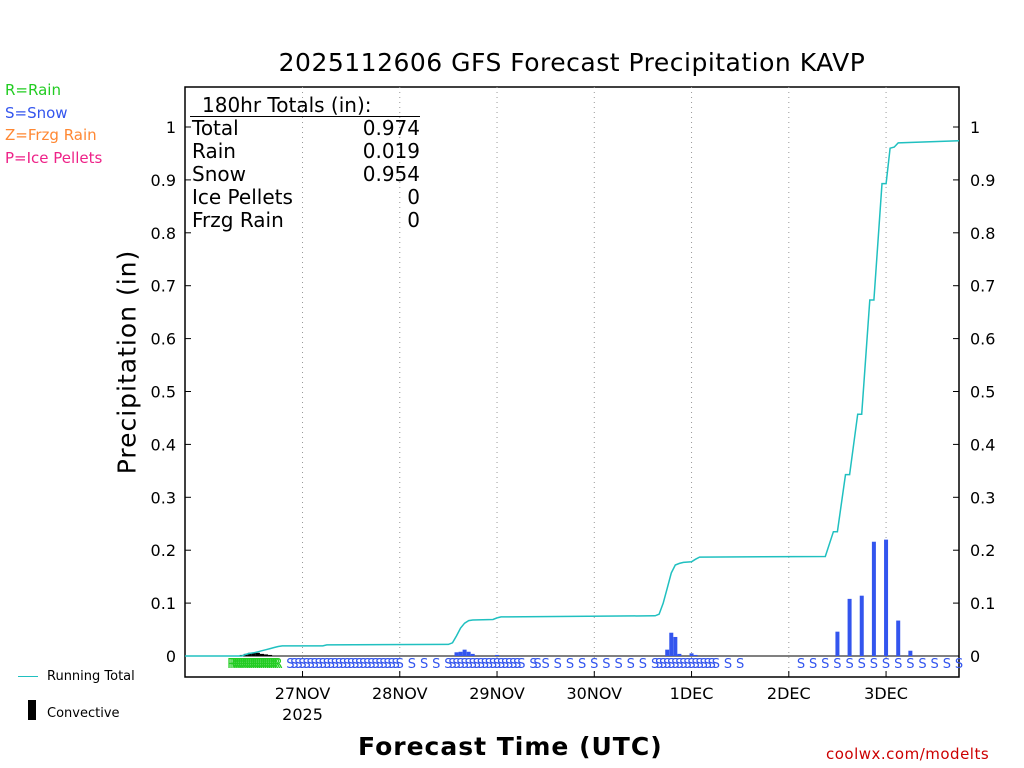  Describe the element at coordinates (510, 746) in the screenshot. I see `x-axis-label: Forecast Time (UTC)` at that location.